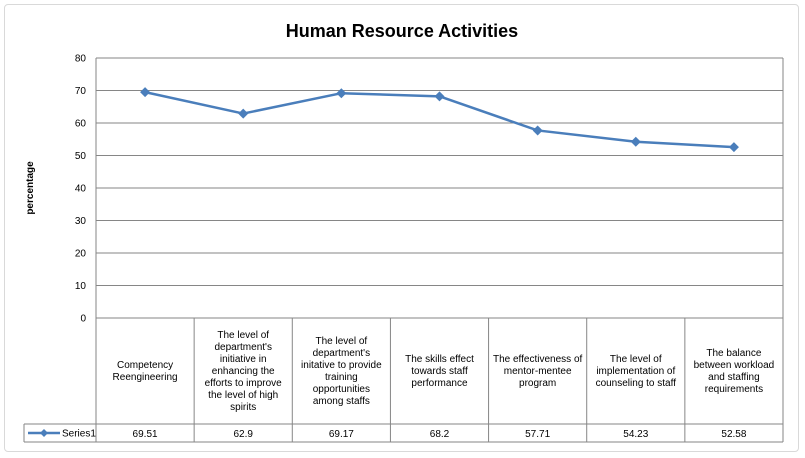 This screenshot has height=458, width=805. What do you see at coordinates (635, 434) in the screenshot?
I see `data-value-label: 54.23` at bounding box center [635, 434].